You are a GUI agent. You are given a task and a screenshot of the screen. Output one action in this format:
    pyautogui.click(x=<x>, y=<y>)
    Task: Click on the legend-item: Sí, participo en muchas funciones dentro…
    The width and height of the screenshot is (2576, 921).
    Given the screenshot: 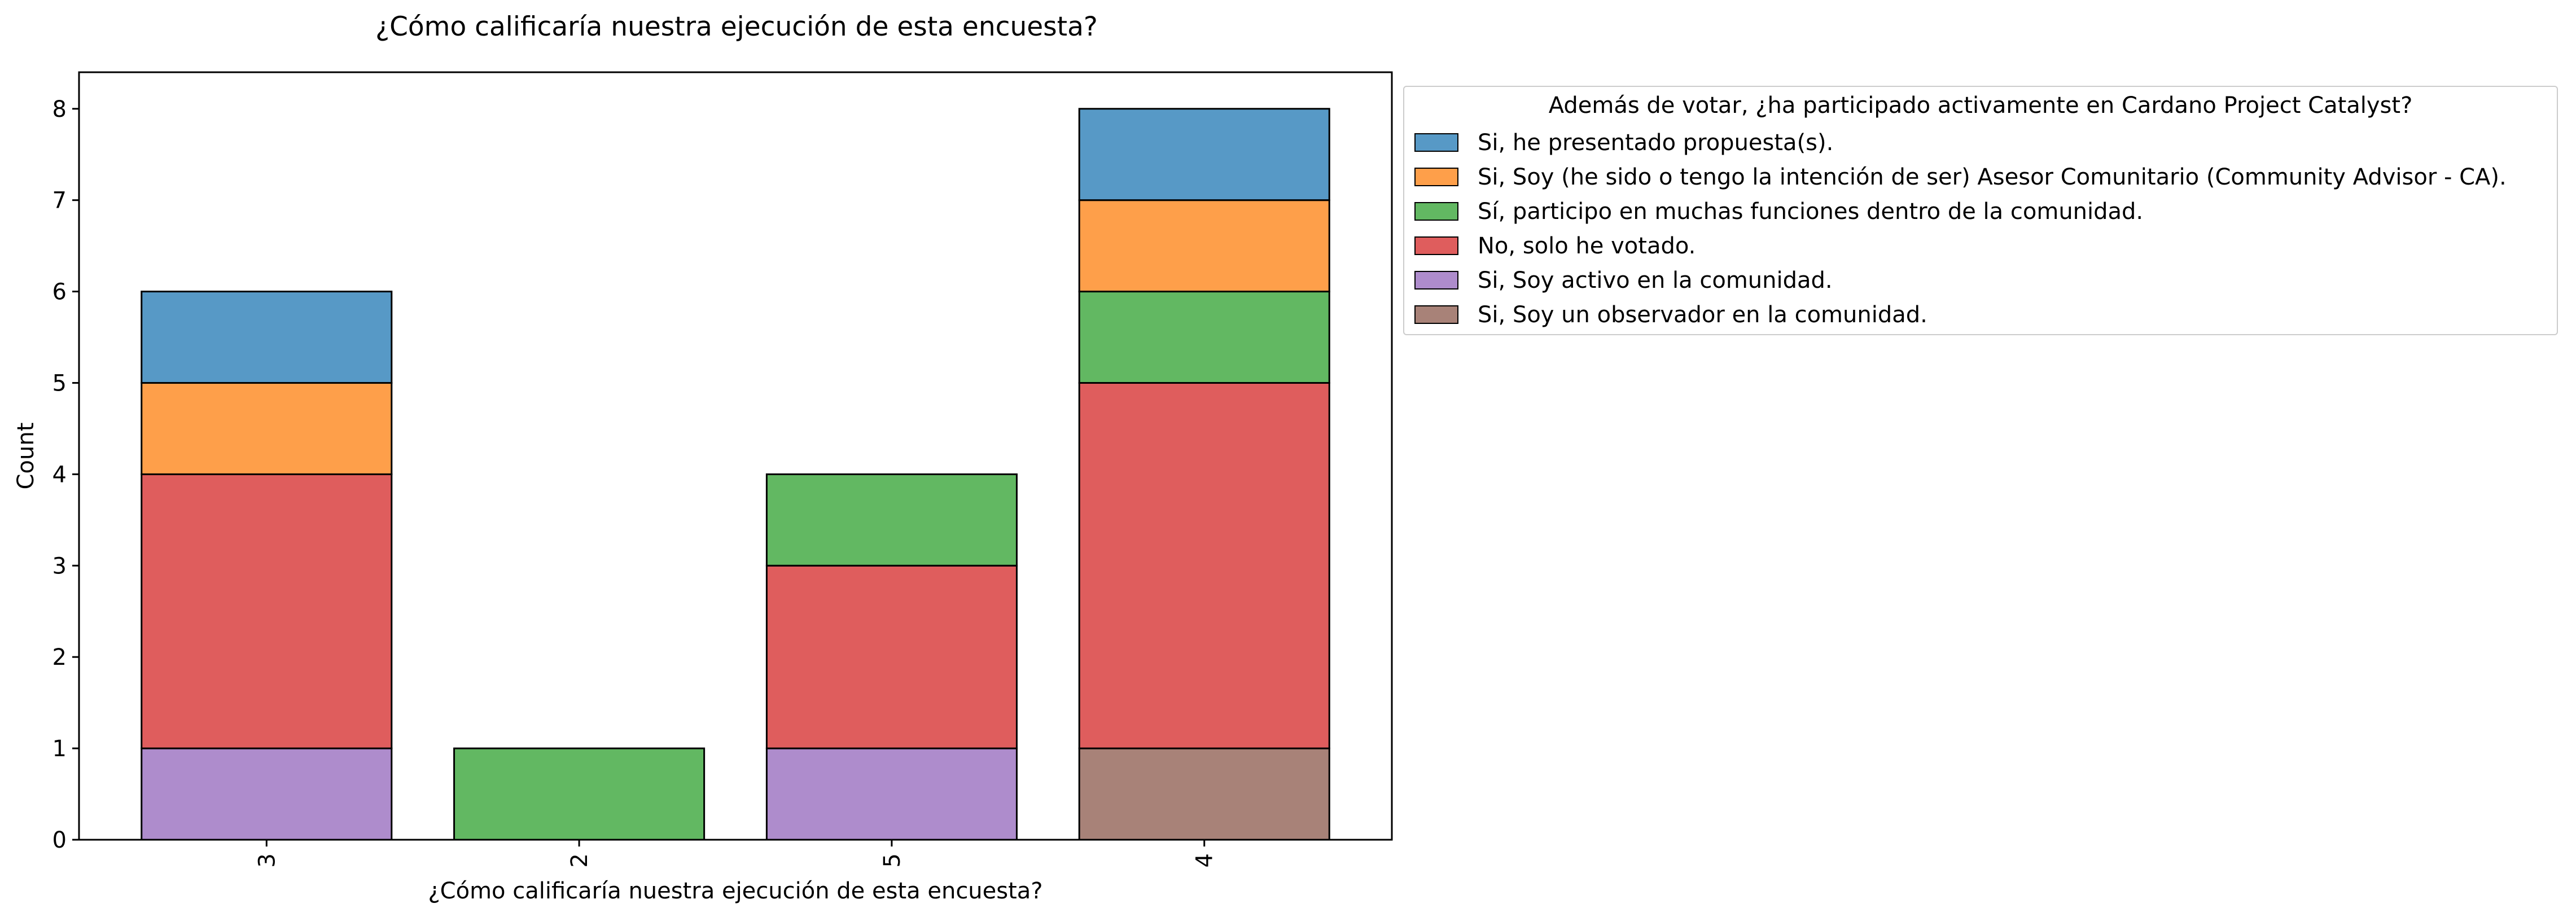 What is the action you would take?
    pyautogui.click(x=1960, y=211)
    